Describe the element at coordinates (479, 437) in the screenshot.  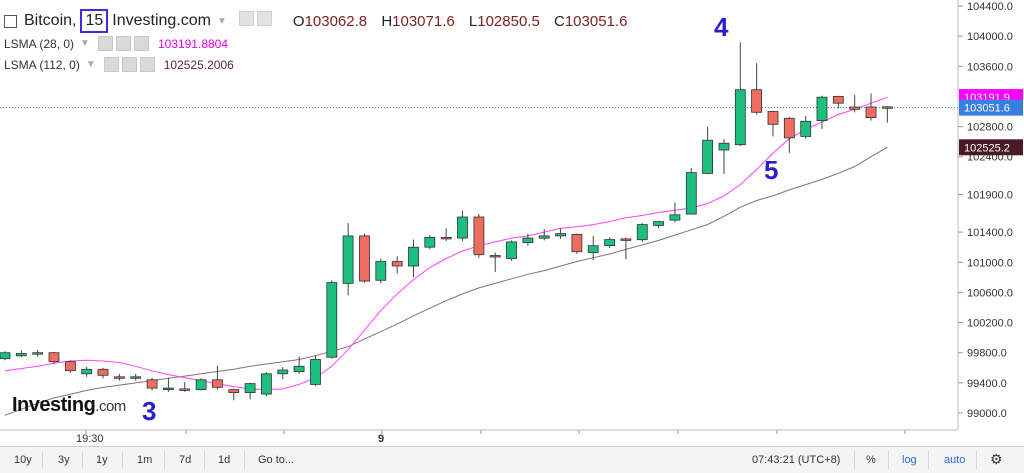
I see `time-axis: 19:30 9` at that location.